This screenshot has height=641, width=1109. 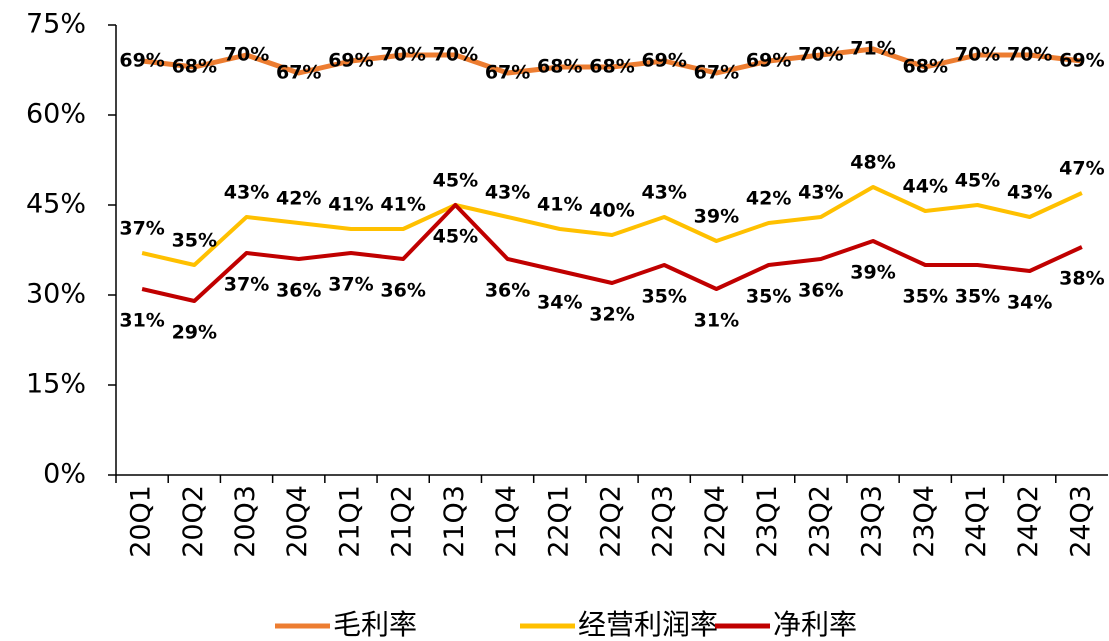 I want to click on x-tick-label: 20Q2, so click(x=193, y=521).